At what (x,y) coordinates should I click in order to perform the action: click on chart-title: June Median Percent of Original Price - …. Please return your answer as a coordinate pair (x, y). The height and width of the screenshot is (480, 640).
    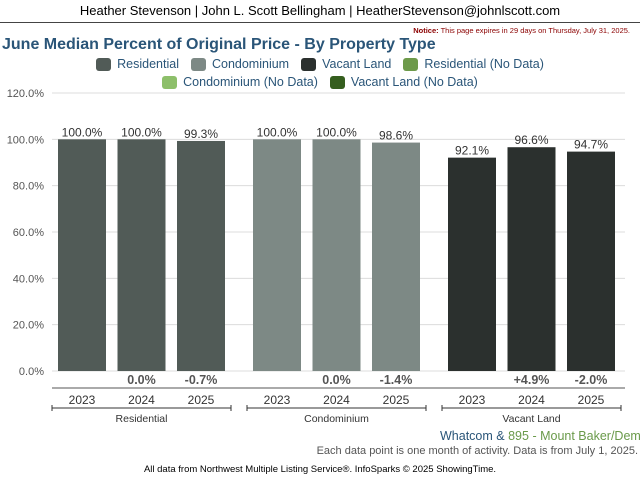
    Looking at the image, I should click on (219, 44).